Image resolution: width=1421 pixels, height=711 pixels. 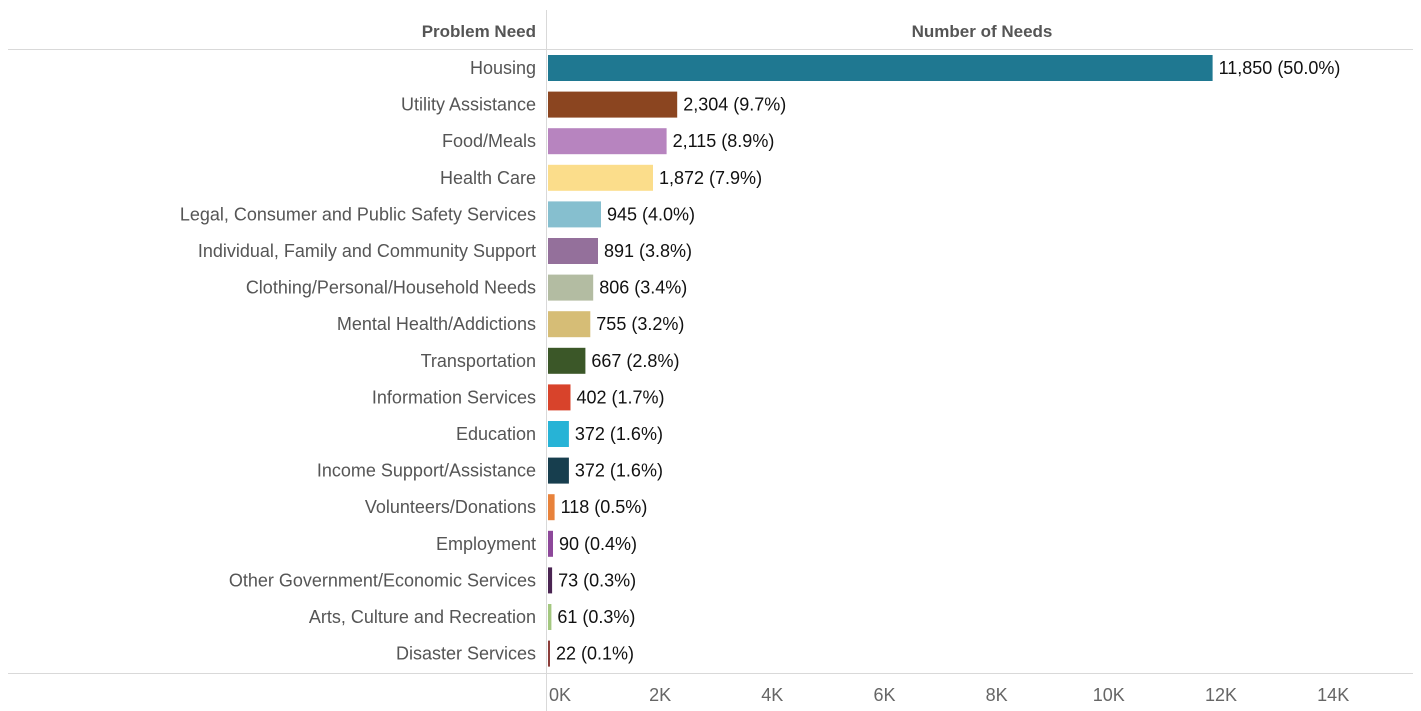 What do you see at coordinates (454, 397) in the screenshot?
I see `category-label: Information Services` at bounding box center [454, 397].